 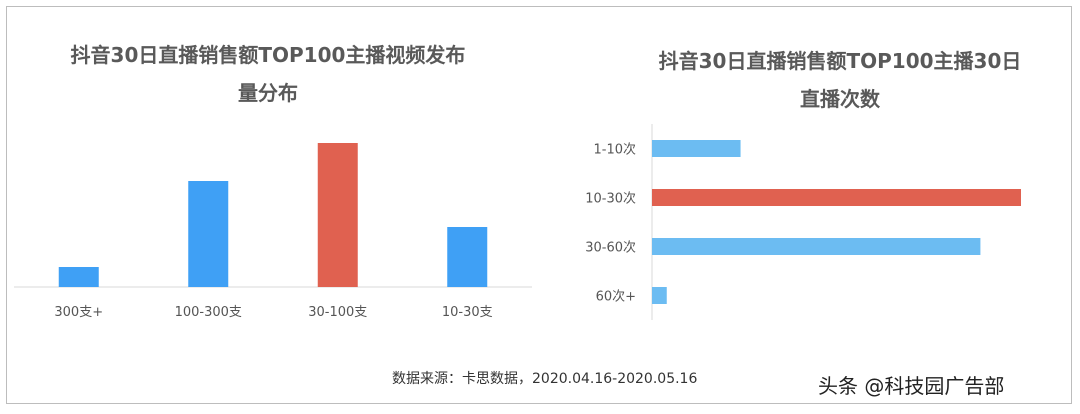 What do you see at coordinates (545, 379) in the screenshot?
I see `data-source-note: 数据来源：卡思数据，2020.04.16-2020.05.16` at bounding box center [545, 379].